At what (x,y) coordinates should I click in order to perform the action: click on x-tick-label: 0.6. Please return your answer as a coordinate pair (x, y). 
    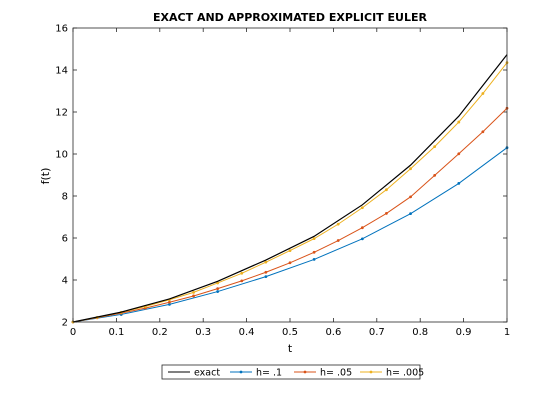
    Looking at the image, I should click on (333, 332).